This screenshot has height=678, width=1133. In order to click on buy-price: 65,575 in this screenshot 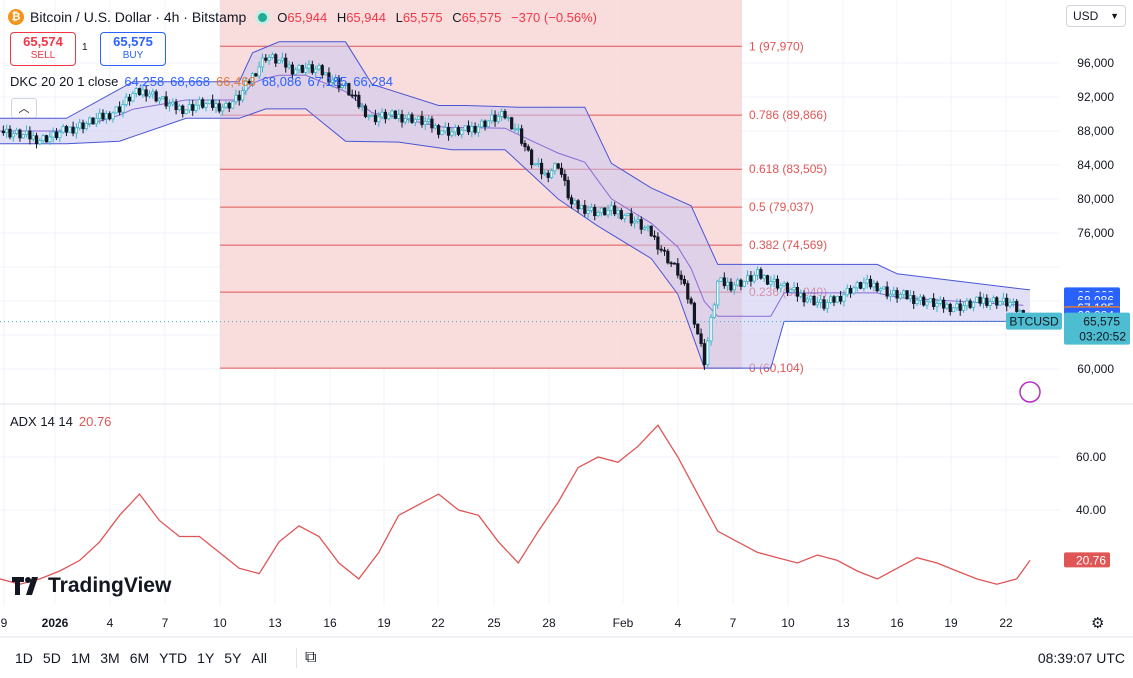, I will do `click(133, 41)`.